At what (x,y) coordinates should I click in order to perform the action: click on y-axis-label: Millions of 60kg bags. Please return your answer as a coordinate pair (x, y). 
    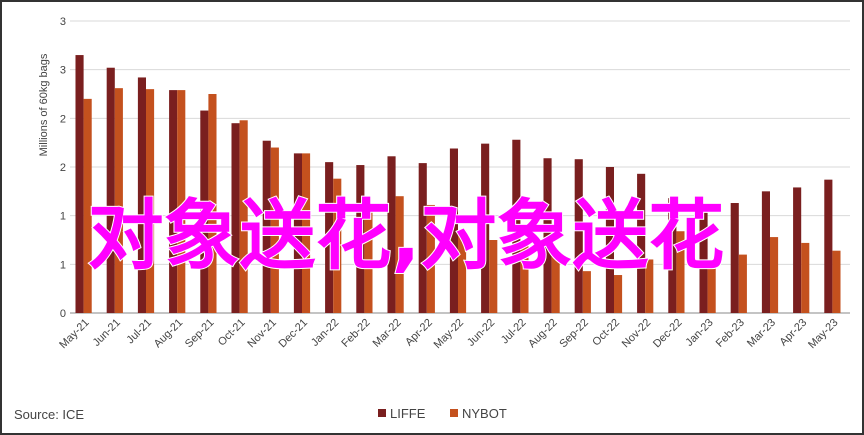
    Looking at the image, I should click on (44, 104).